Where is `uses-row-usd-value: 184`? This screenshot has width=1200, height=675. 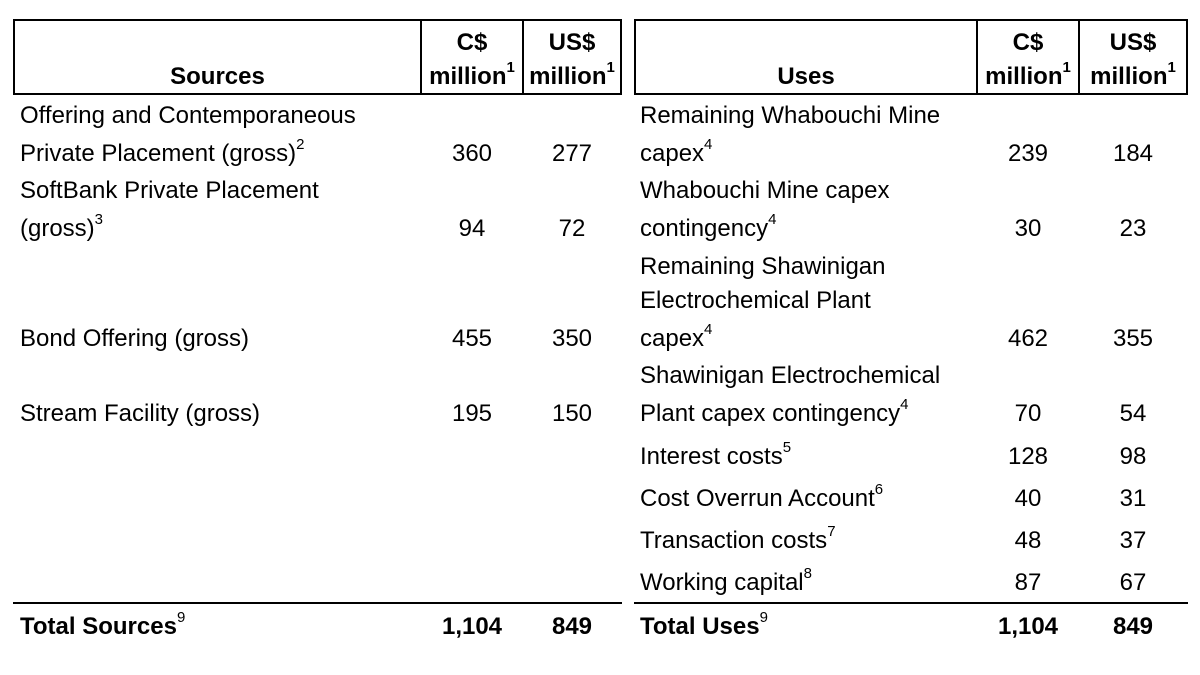 uses-row-usd-value: 184 is located at coordinates (1133, 153).